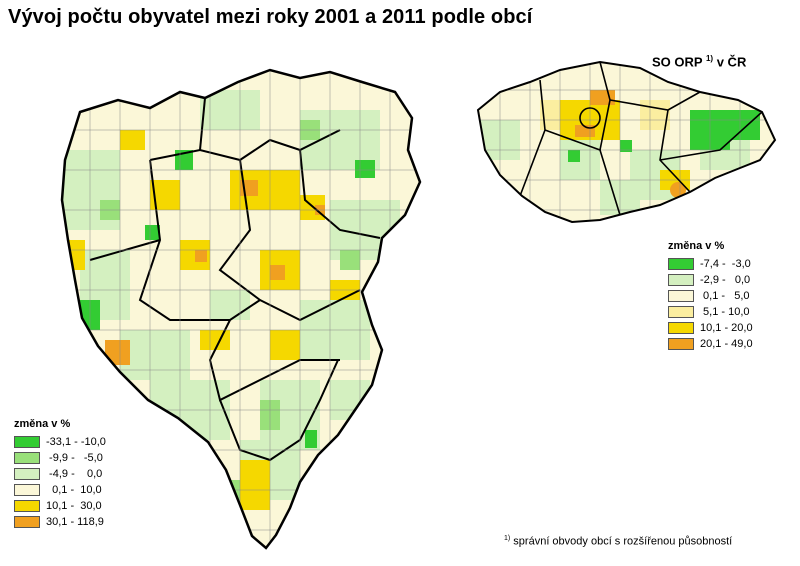  I want to click on legend-main-item: 10,1 - 30,0, so click(60, 506).